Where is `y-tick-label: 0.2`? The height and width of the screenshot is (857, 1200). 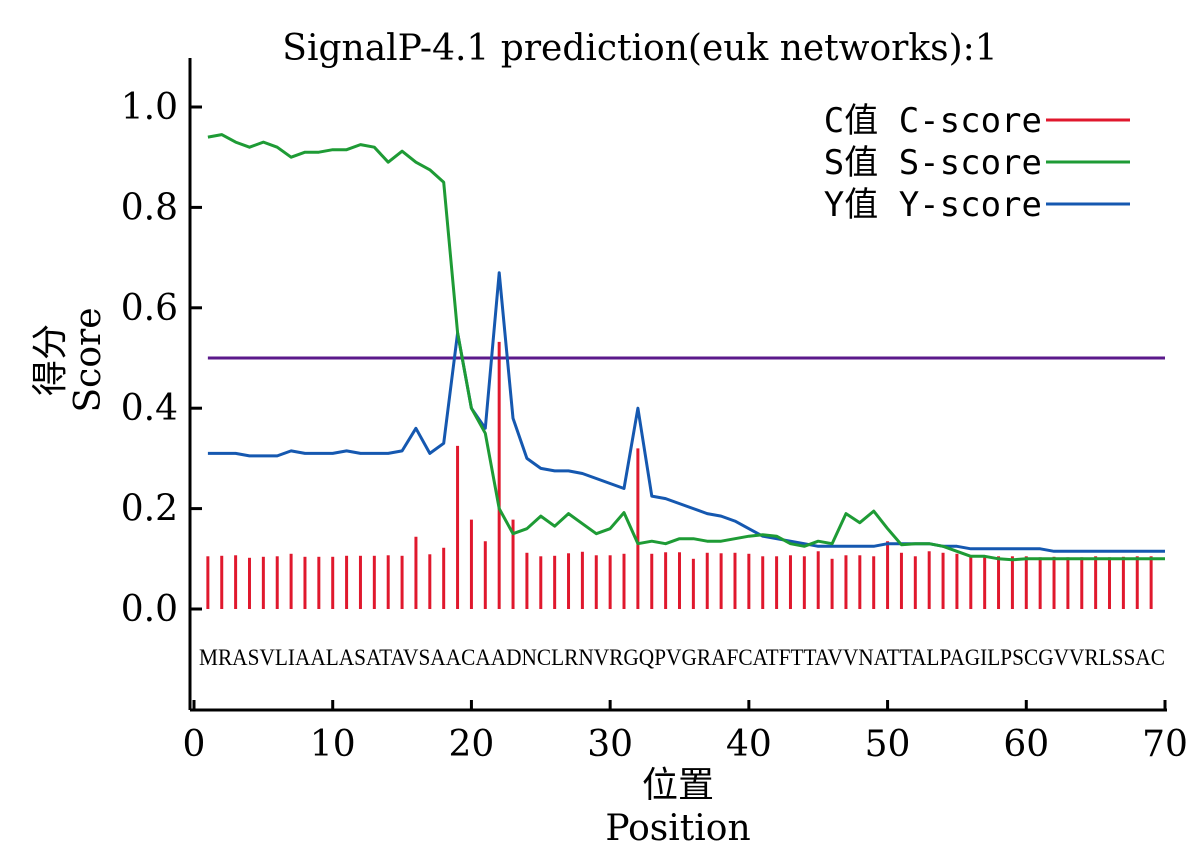
y-tick-label: 0.2 is located at coordinates (149, 509).